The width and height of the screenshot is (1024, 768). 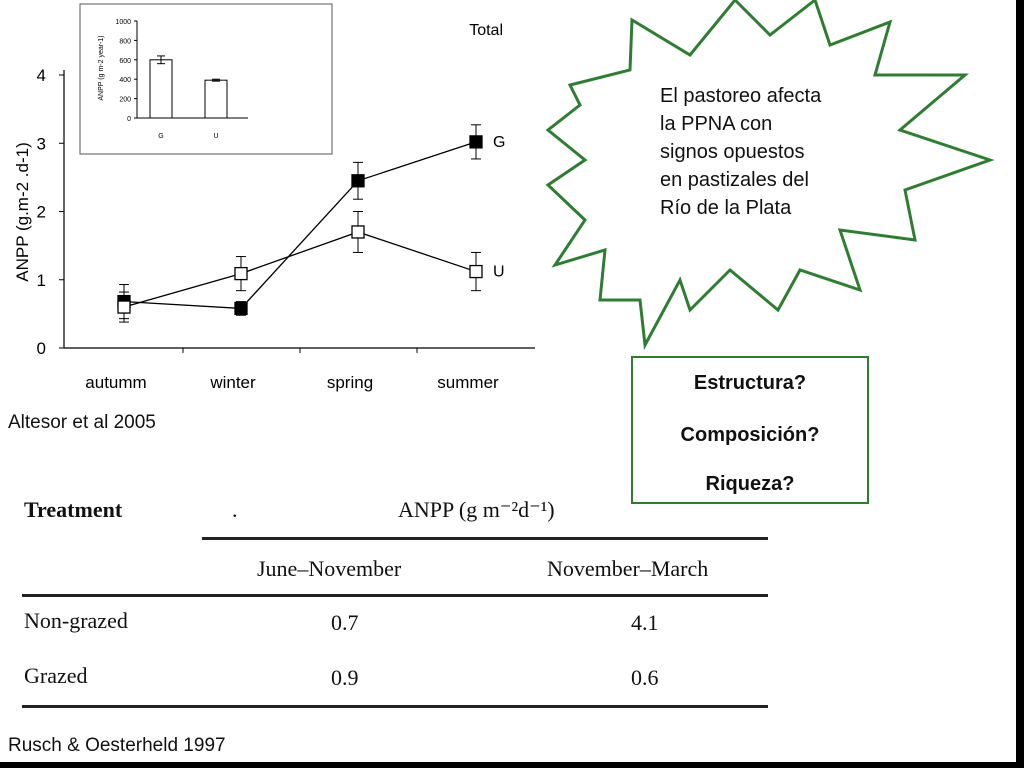 What do you see at coordinates (468, 382) in the screenshot?
I see `x-tick-label: summer` at bounding box center [468, 382].